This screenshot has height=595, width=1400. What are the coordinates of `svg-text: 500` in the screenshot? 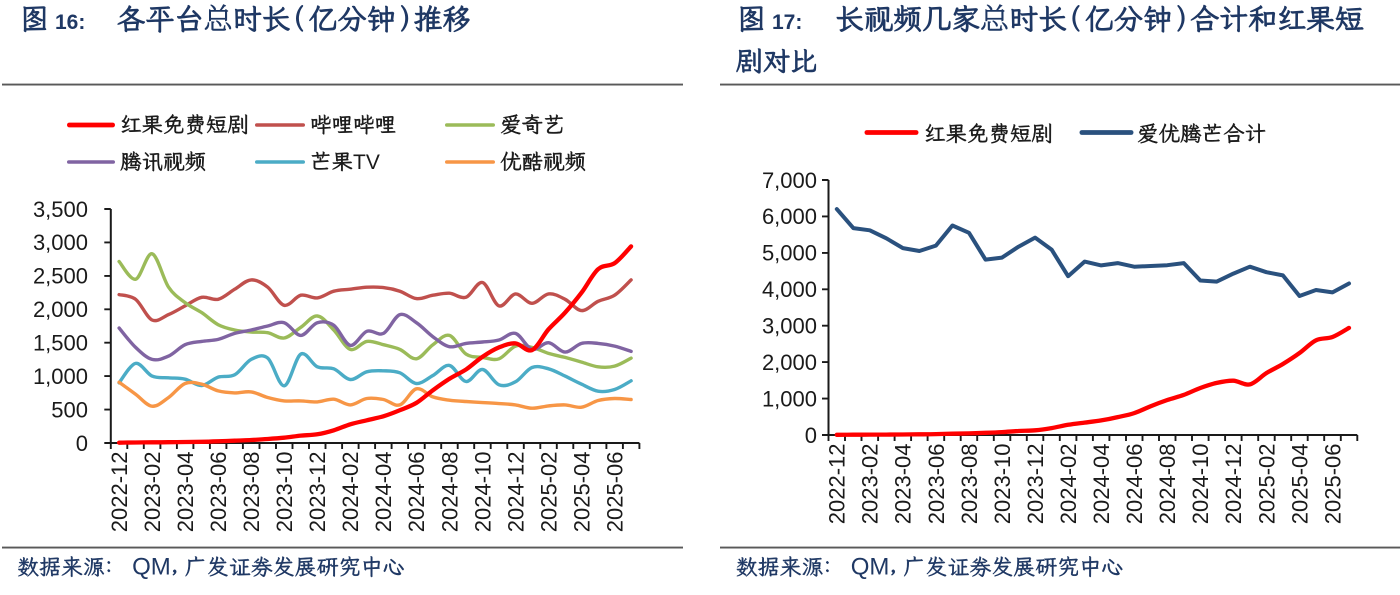 It's located at (69, 409).